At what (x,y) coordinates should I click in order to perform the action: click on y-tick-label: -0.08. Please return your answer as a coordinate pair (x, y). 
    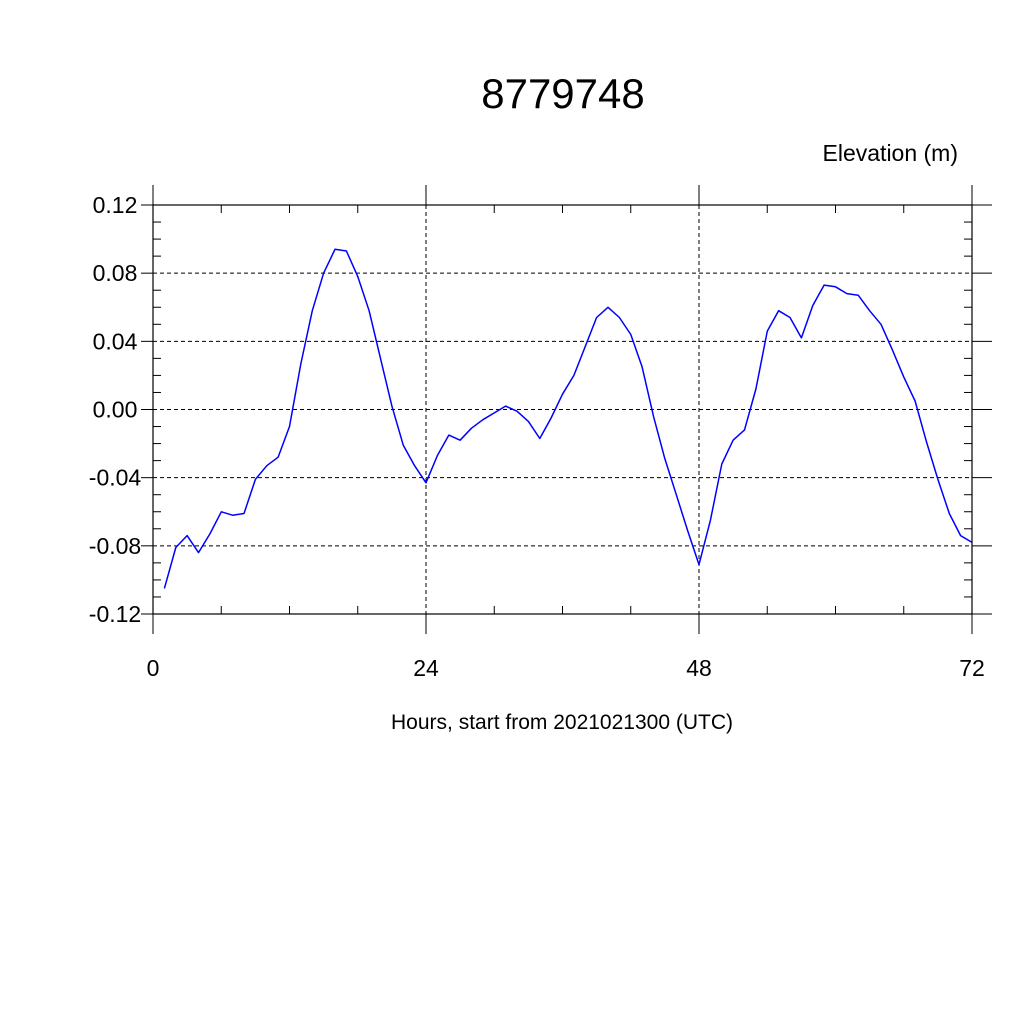
    Looking at the image, I should click on (115, 546).